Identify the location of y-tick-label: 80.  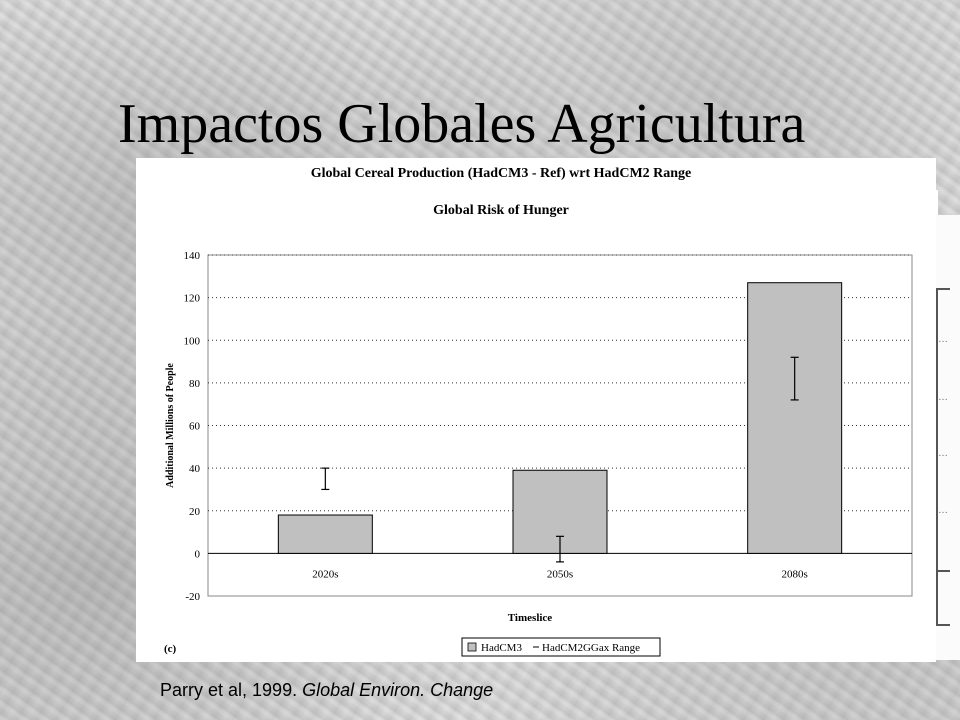
(195, 384).